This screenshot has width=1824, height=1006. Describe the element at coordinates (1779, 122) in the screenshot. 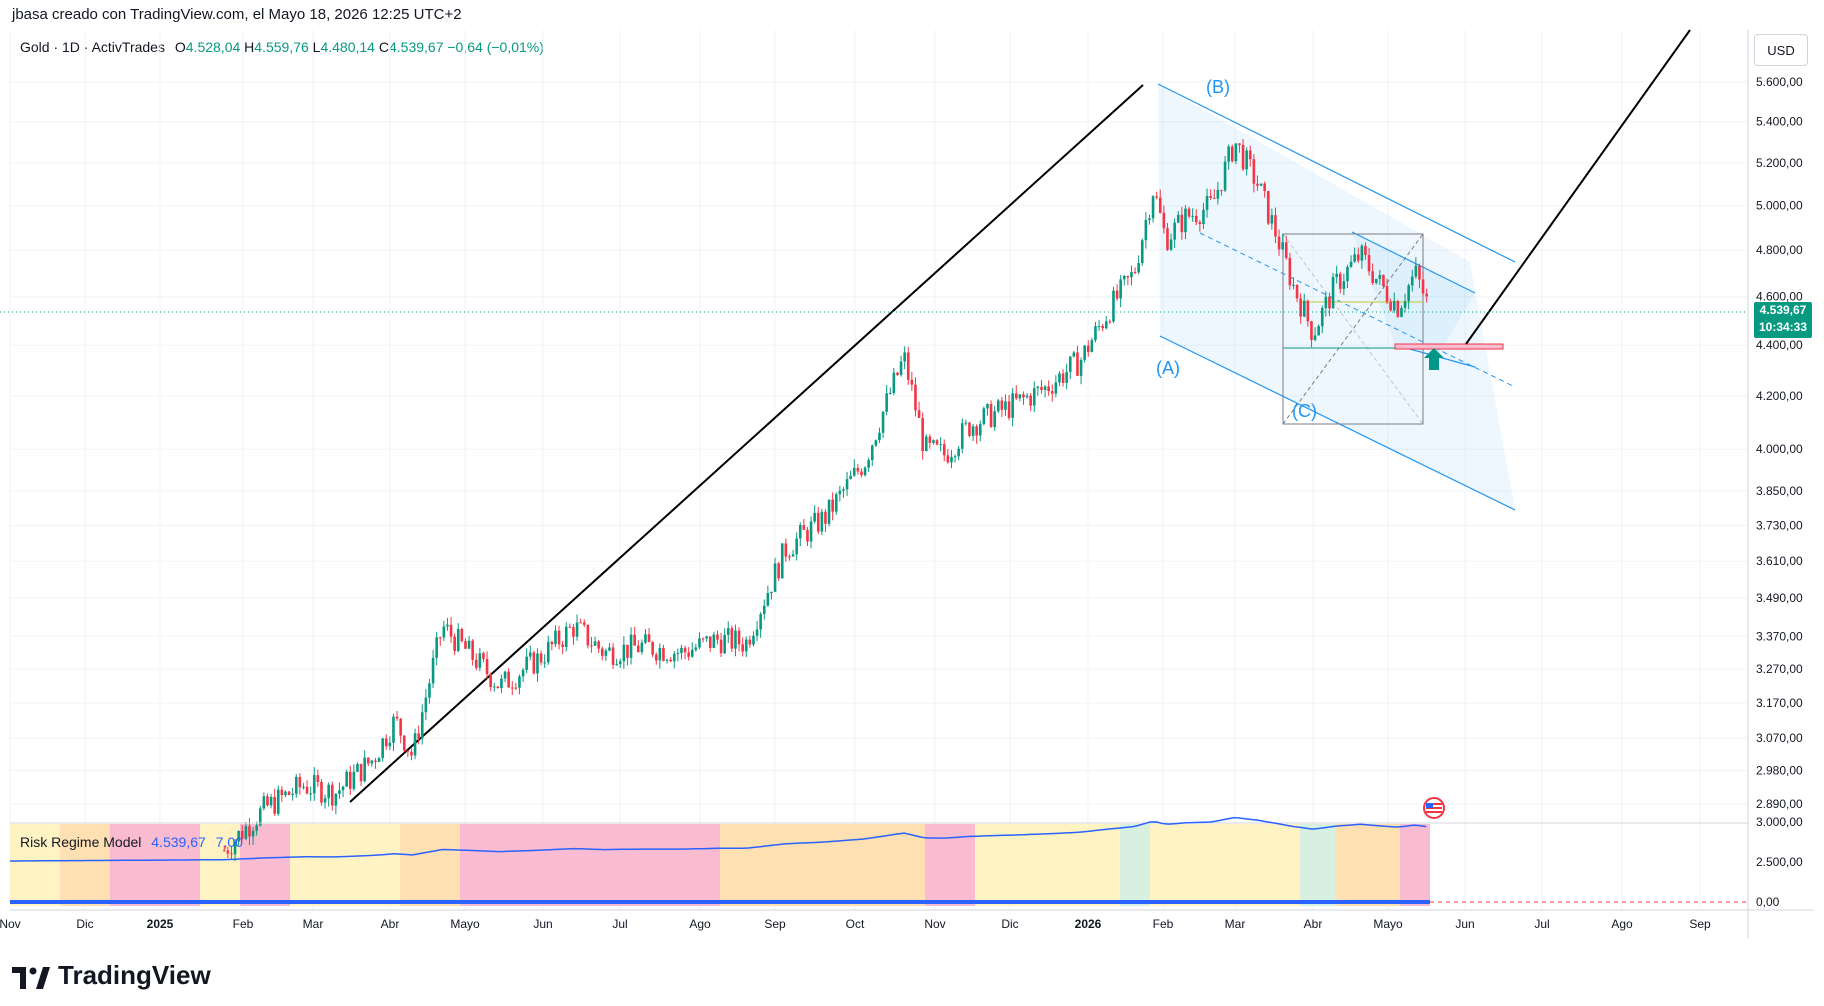

I see `price-tick-label: 5.400,00` at that location.